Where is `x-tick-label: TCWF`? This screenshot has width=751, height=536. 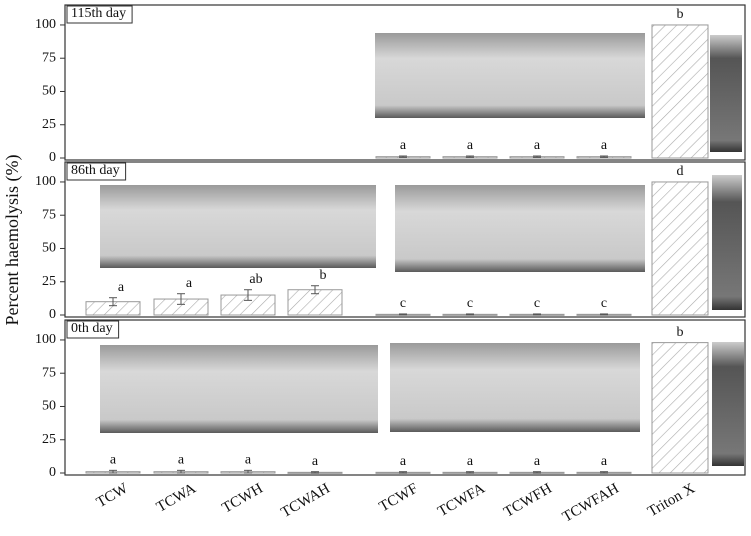 x-tick-label: TCWF is located at coordinates (399, 498).